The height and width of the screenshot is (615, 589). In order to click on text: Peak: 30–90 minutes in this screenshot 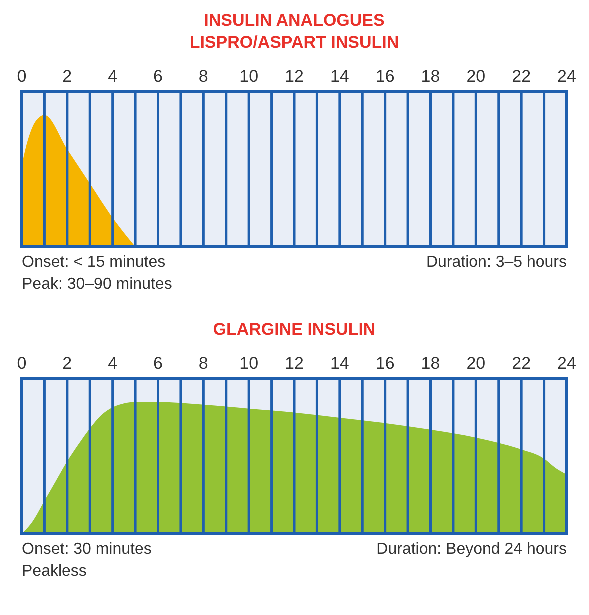, I will do `click(97, 284)`.